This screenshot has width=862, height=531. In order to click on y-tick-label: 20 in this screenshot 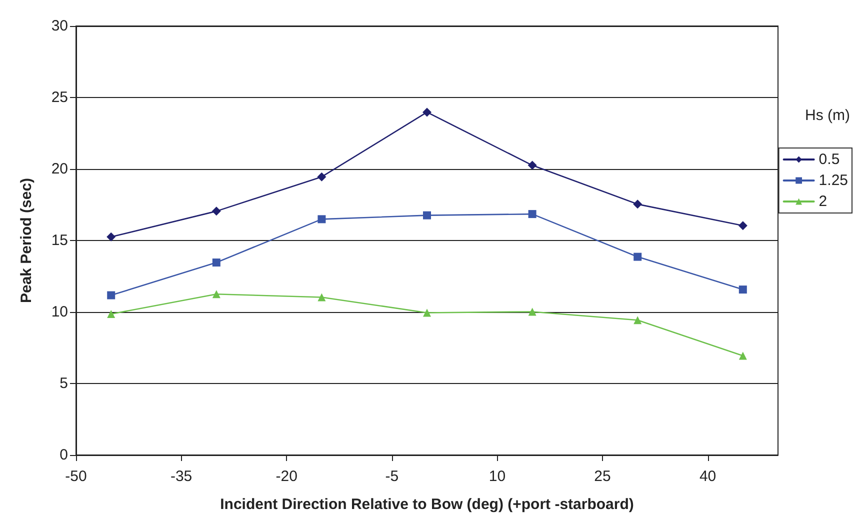, I will do `click(59, 169)`.